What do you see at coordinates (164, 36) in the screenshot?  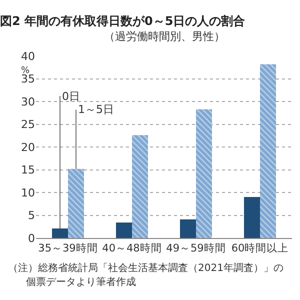 I see `chart-subtitle: （過労働時間別、男性）` at bounding box center [164, 36].